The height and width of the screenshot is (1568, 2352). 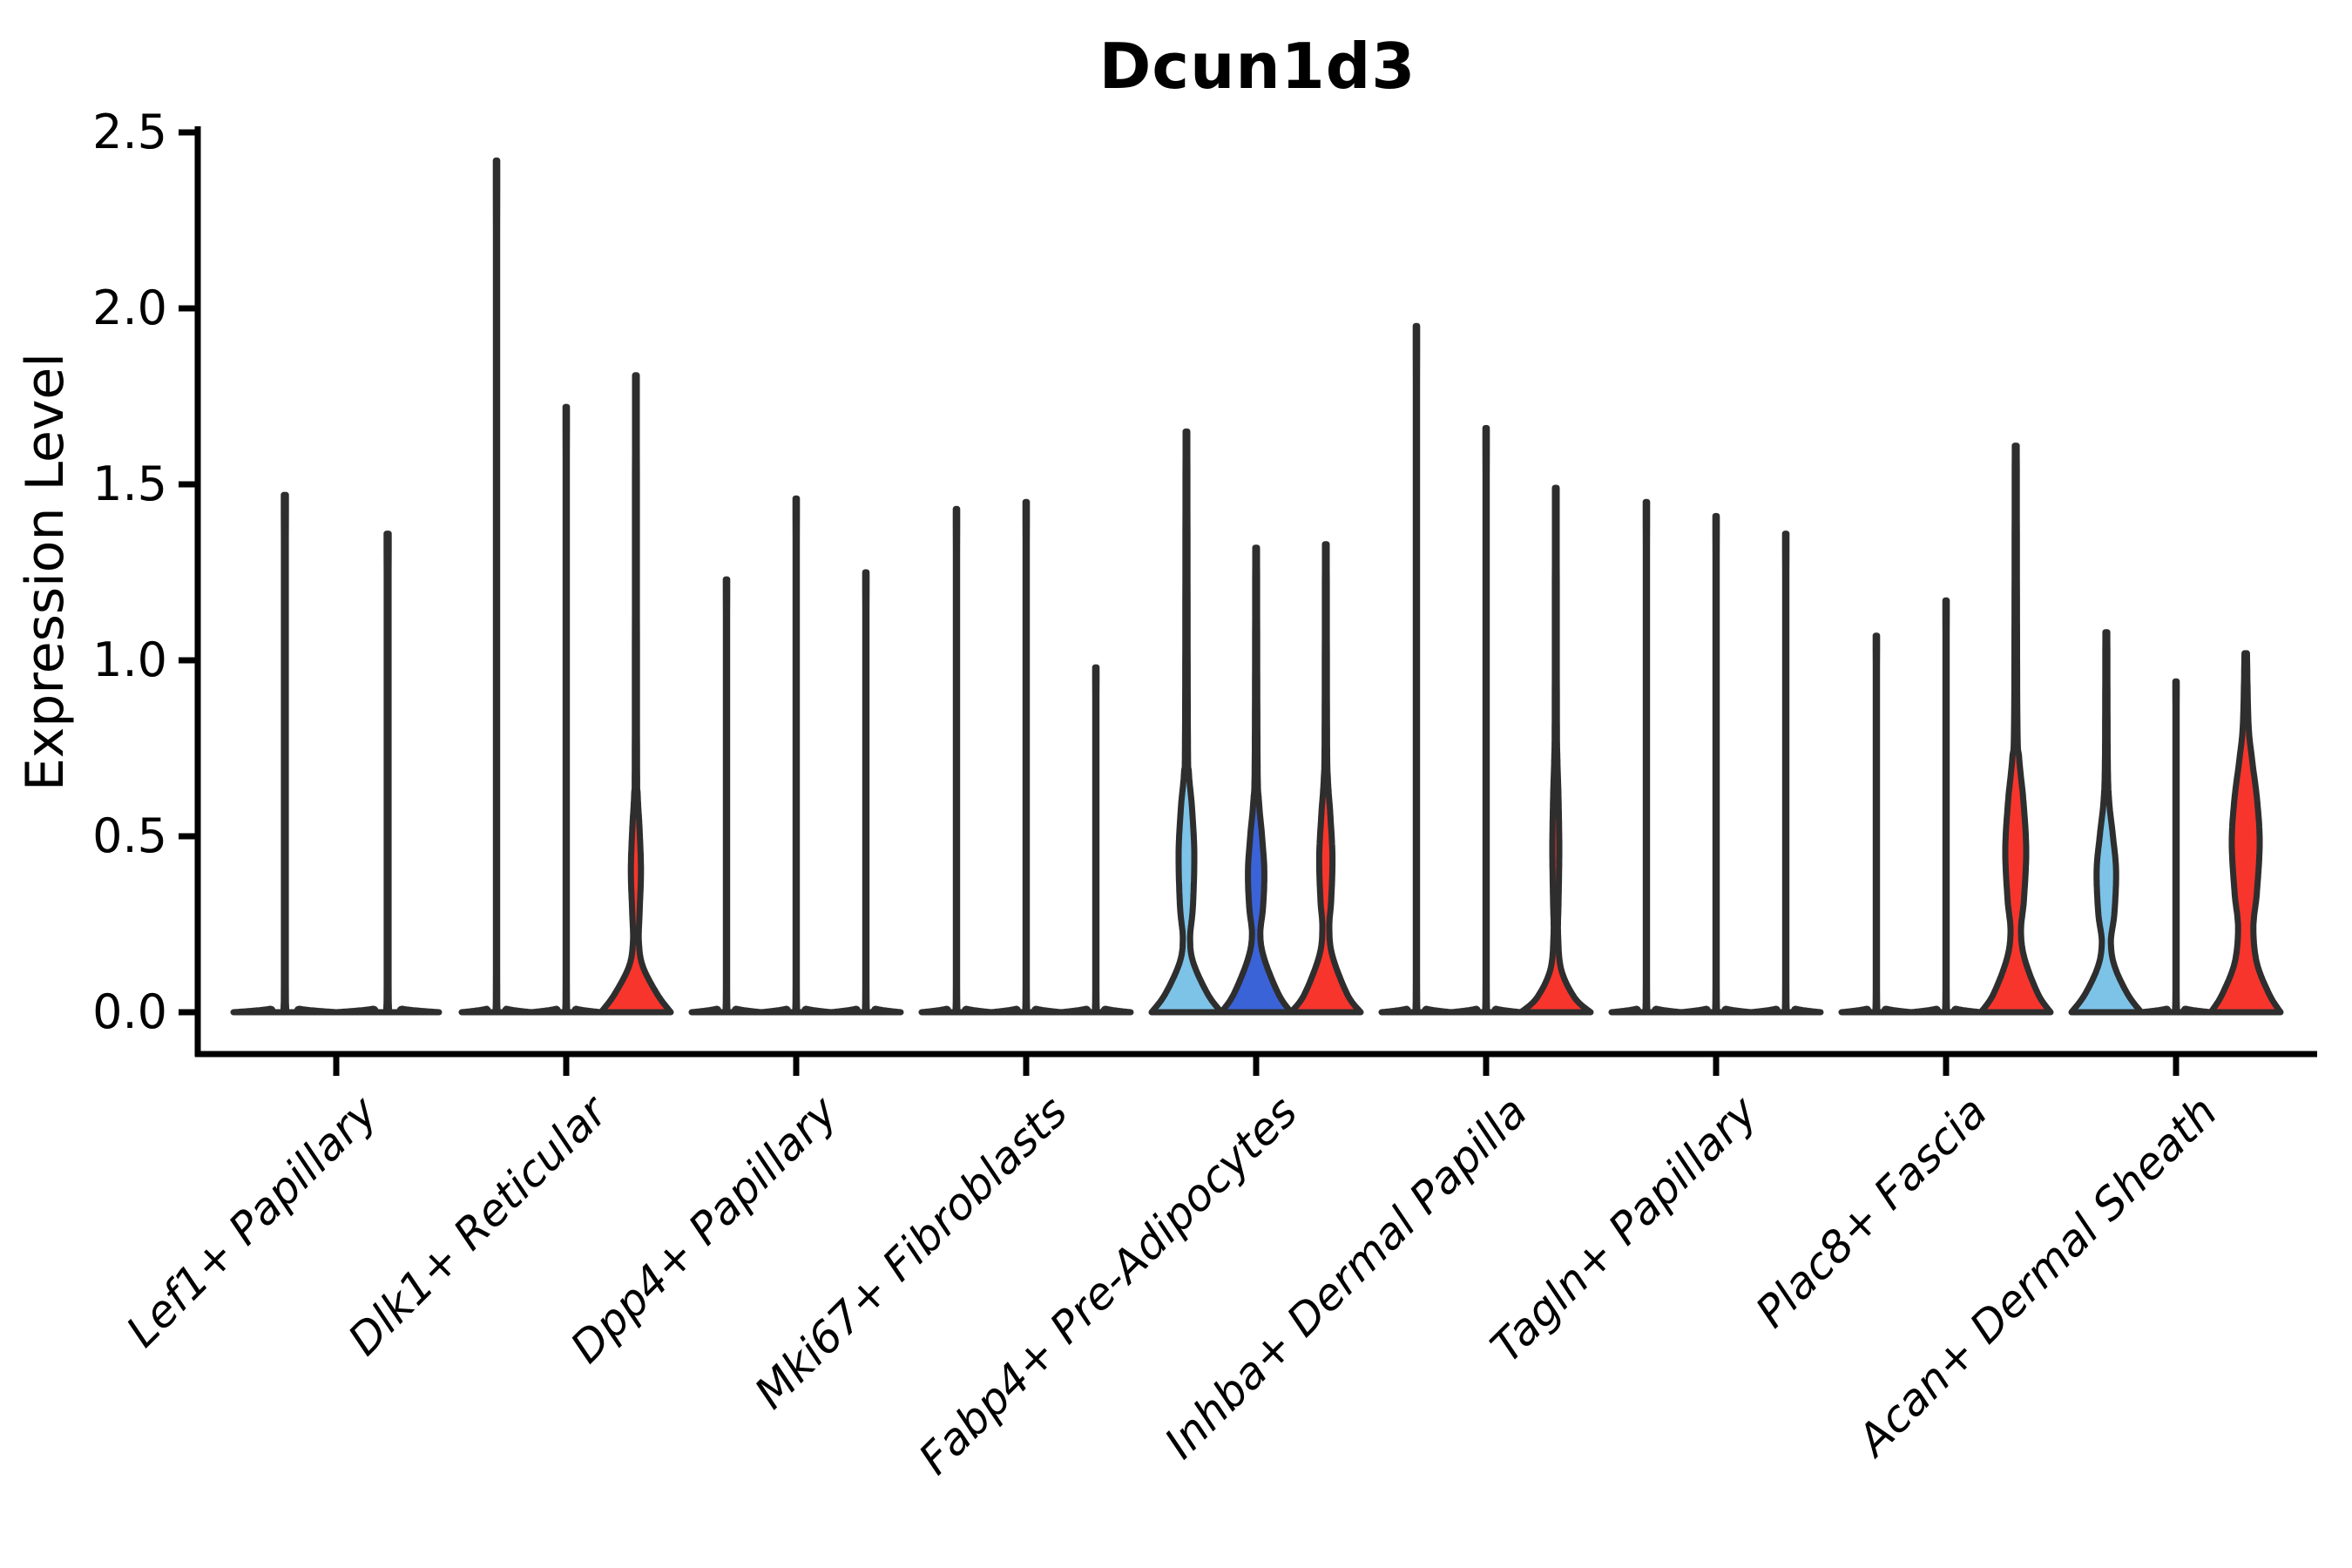 I want to click on violin-dark_blue, so click(x=1256, y=780).